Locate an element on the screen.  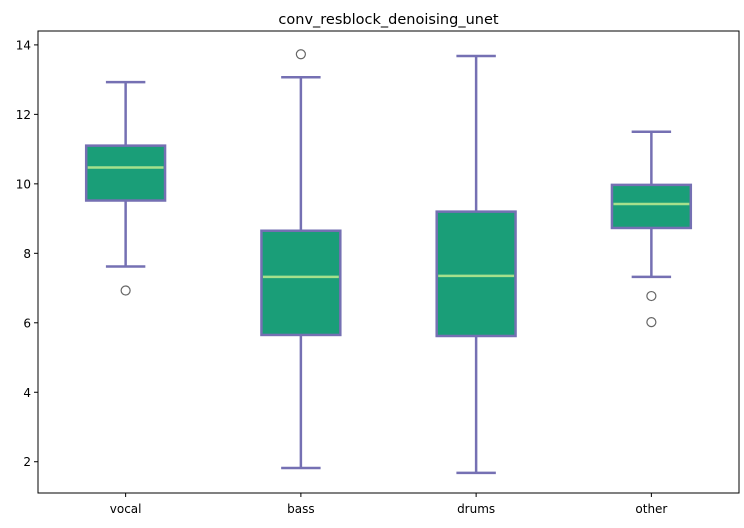
y-axis: 2 4 6 8 10 12 14 is located at coordinates (27, 253).